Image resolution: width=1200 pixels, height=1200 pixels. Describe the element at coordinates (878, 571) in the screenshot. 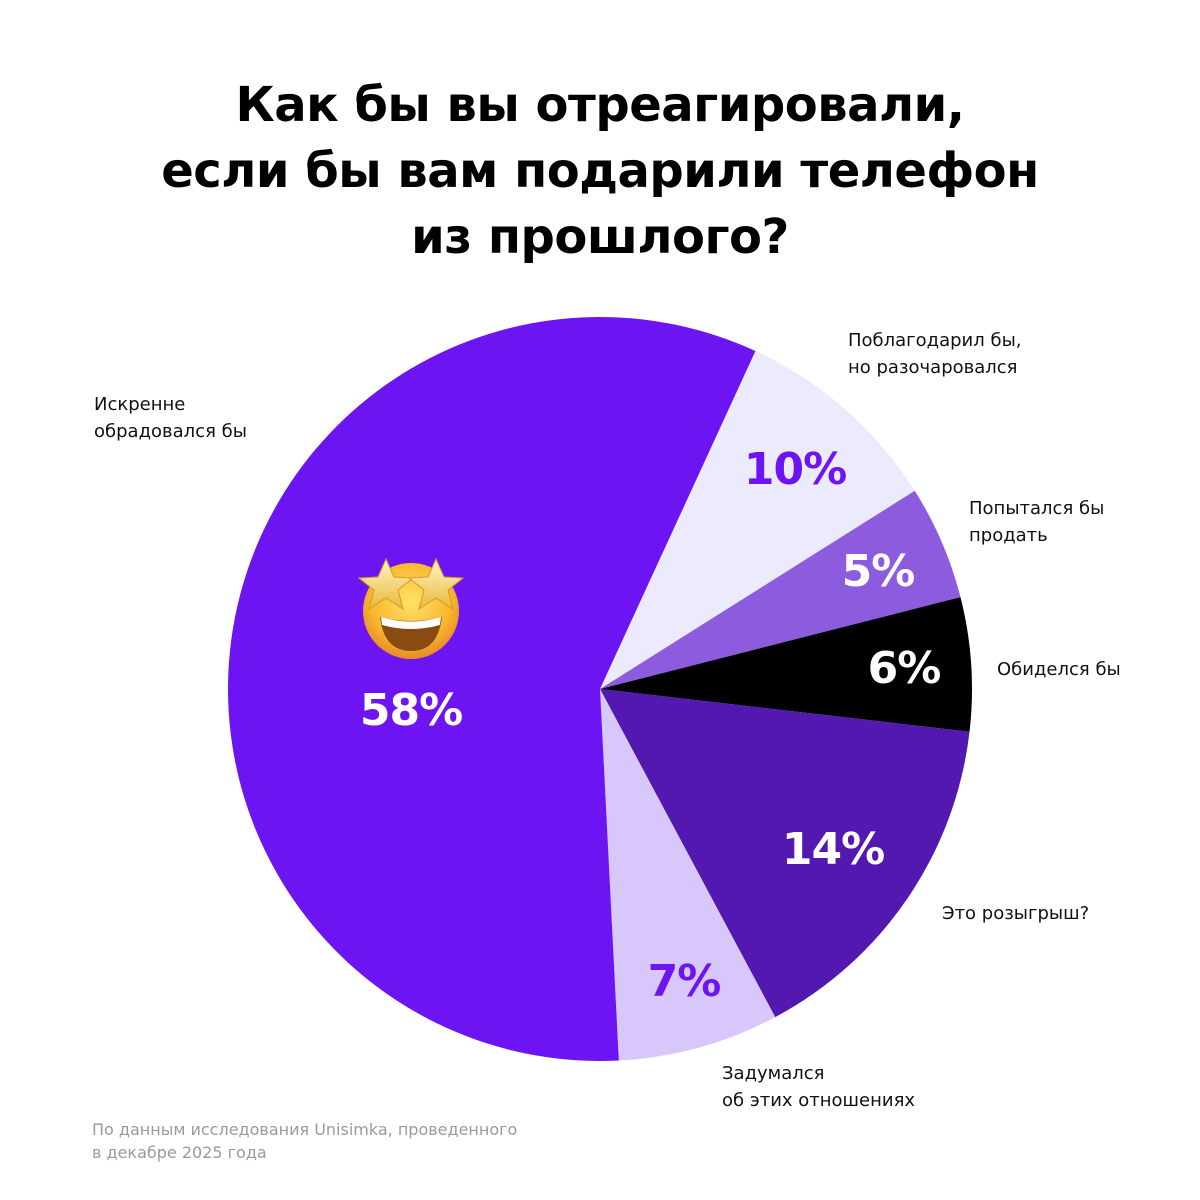

I see `slice-value-5: 5%` at that location.